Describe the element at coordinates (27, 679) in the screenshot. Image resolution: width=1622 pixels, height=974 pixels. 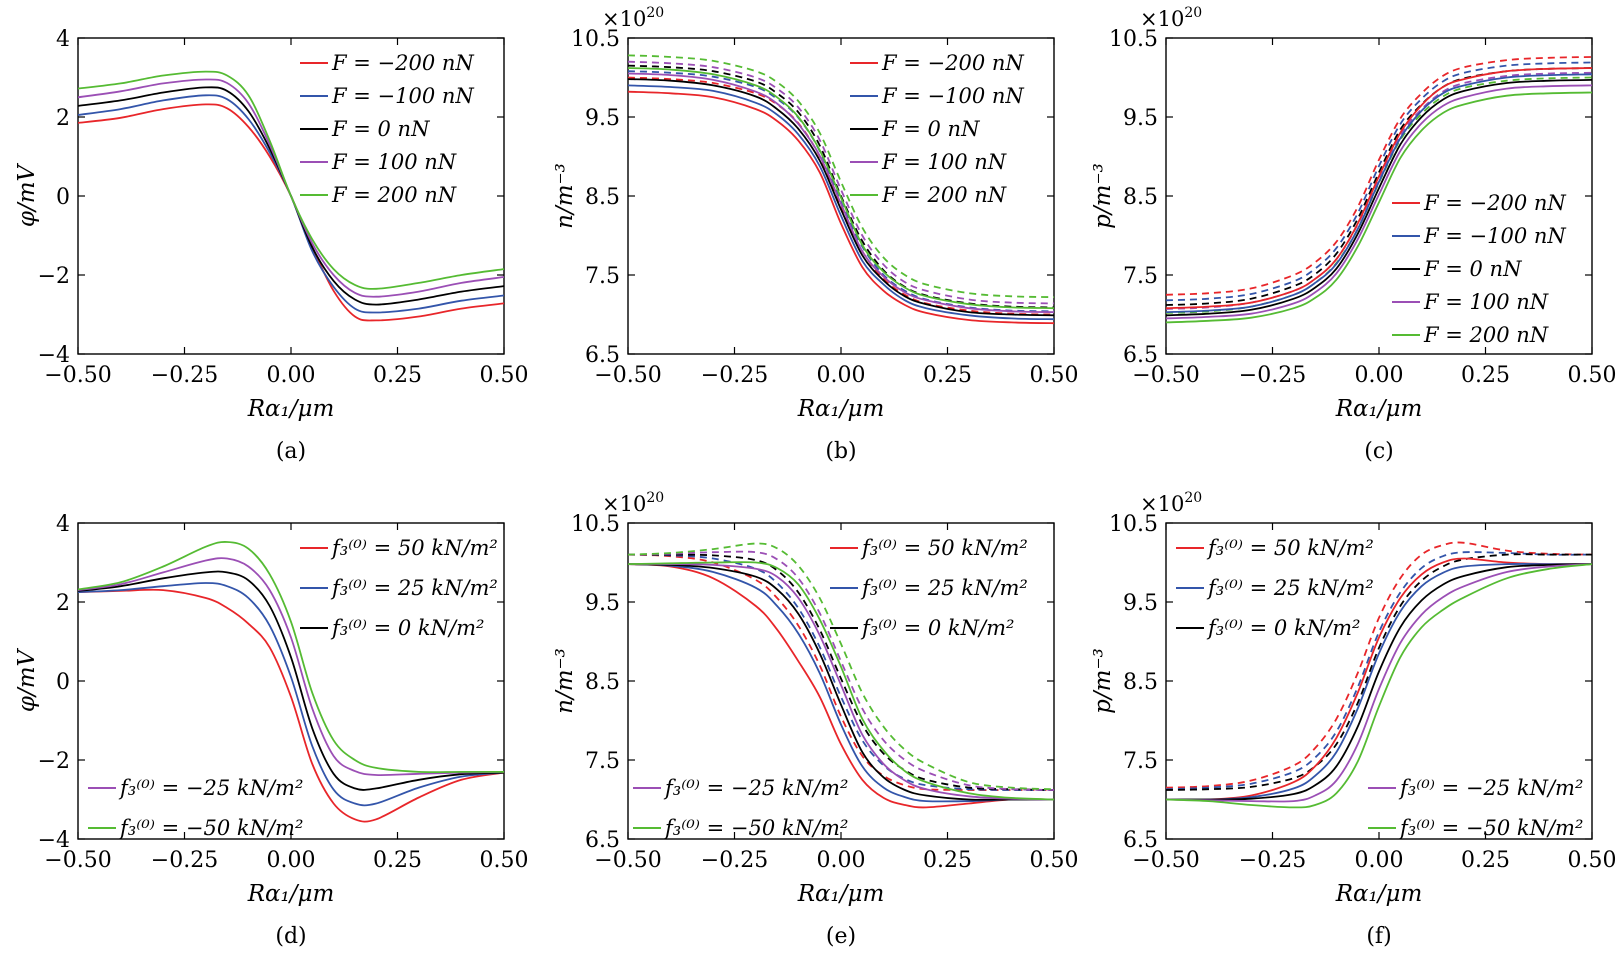
I see `y-axis-label: φ/mV` at that location.